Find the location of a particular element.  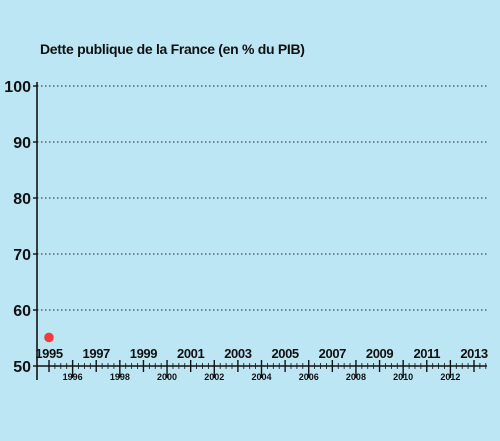

data-point-1995 is located at coordinates (49, 337).